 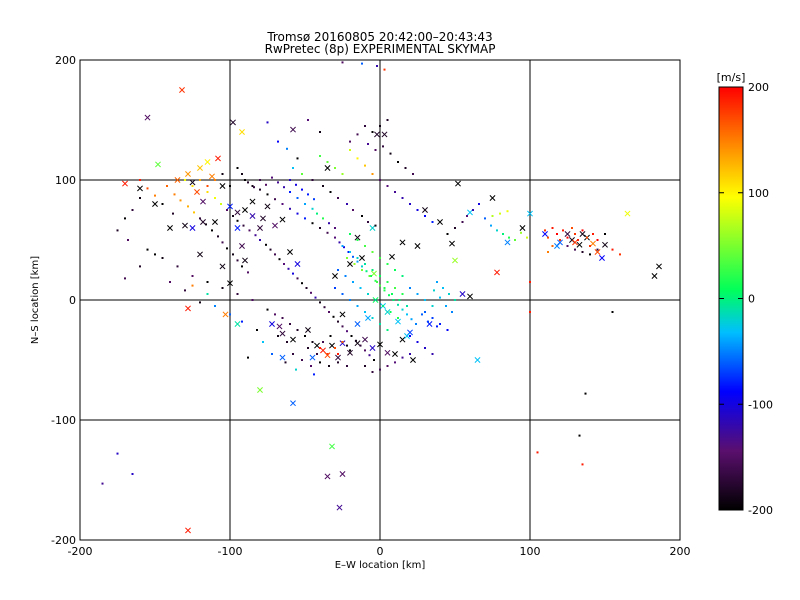 I want to click on y-tick-label: 100, so click(x=65, y=180).